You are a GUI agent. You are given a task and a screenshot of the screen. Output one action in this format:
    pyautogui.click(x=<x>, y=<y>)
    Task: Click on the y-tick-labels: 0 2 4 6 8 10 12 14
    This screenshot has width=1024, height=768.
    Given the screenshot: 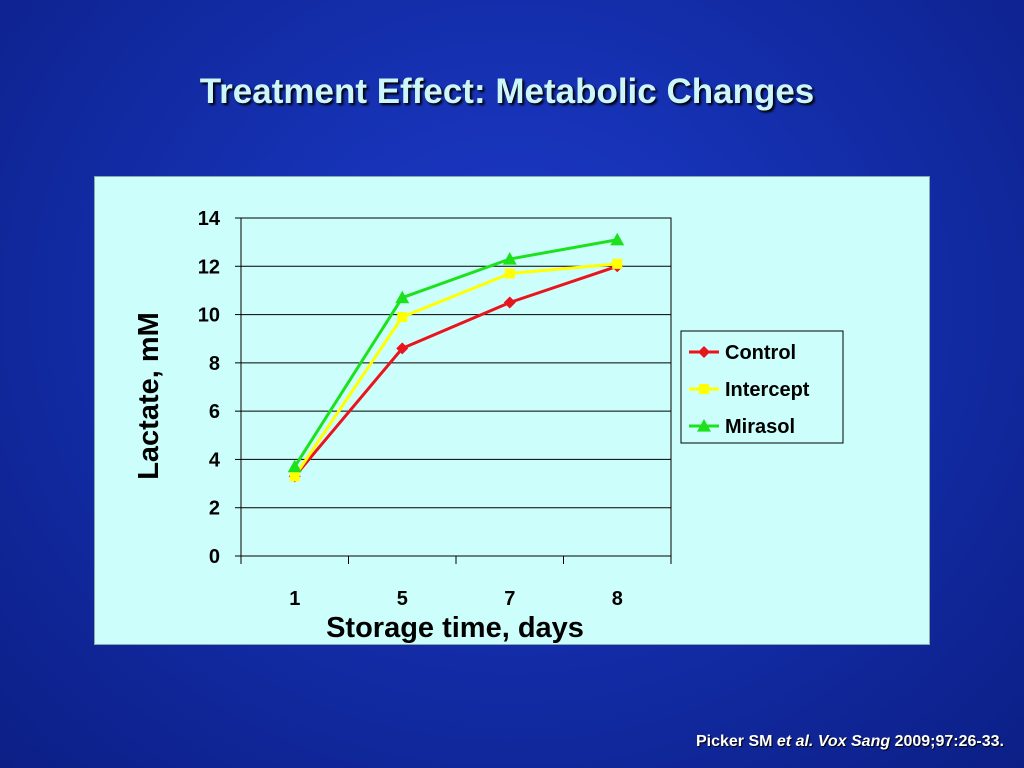 What is the action you would take?
    pyautogui.click(x=209, y=388)
    